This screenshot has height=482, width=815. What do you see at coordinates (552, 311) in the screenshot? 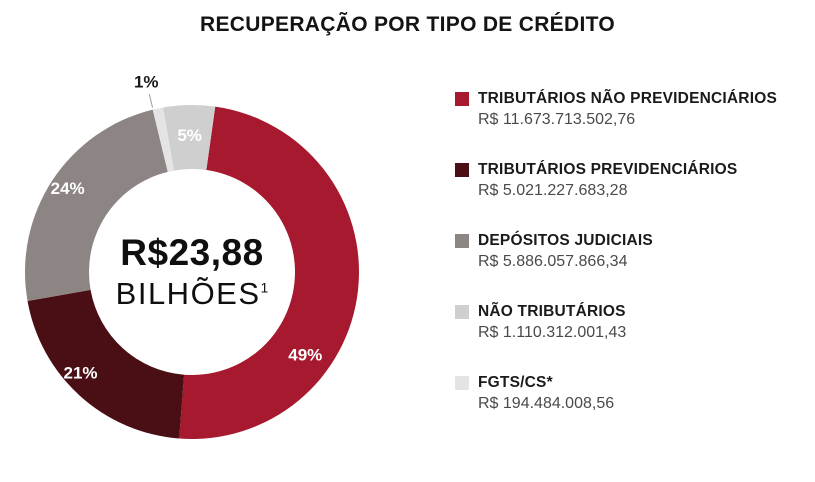
I see `legend-label: NÃO TRIBUTÁRIOS` at bounding box center [552, 311].